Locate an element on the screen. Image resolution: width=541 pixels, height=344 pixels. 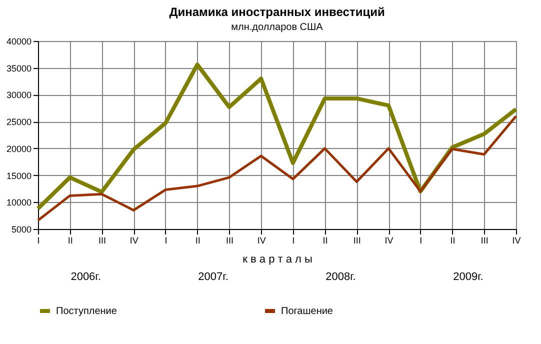
y-tick-label: 20000 is located at coordinates (19, 149).